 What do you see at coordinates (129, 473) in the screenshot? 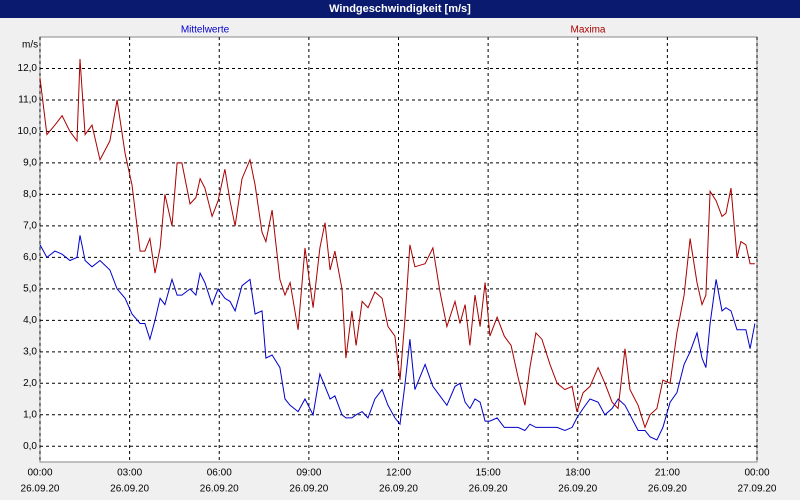
I see `x-tick-label: 03:00` at bounding box center [129, 473].